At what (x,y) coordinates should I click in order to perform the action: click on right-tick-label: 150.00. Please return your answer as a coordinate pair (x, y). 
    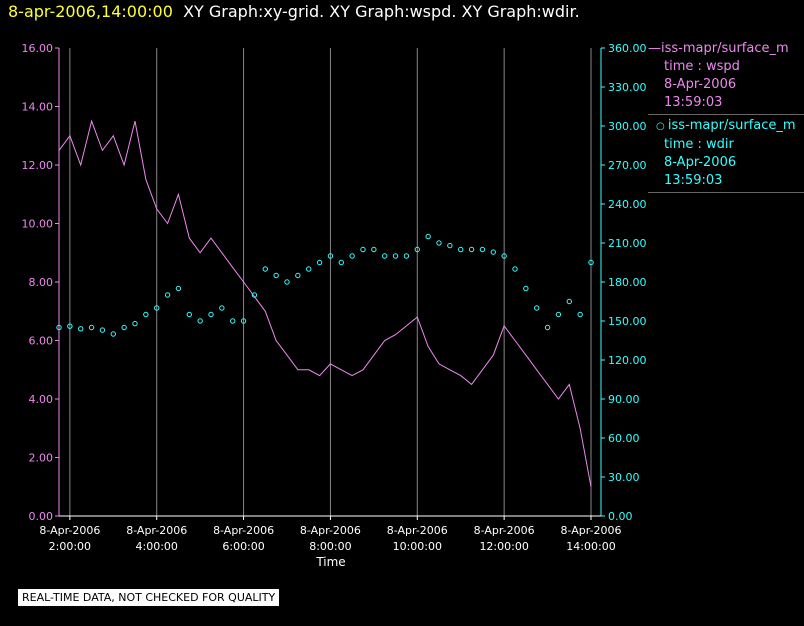
    Looking at the image, I should click on (627, 321).